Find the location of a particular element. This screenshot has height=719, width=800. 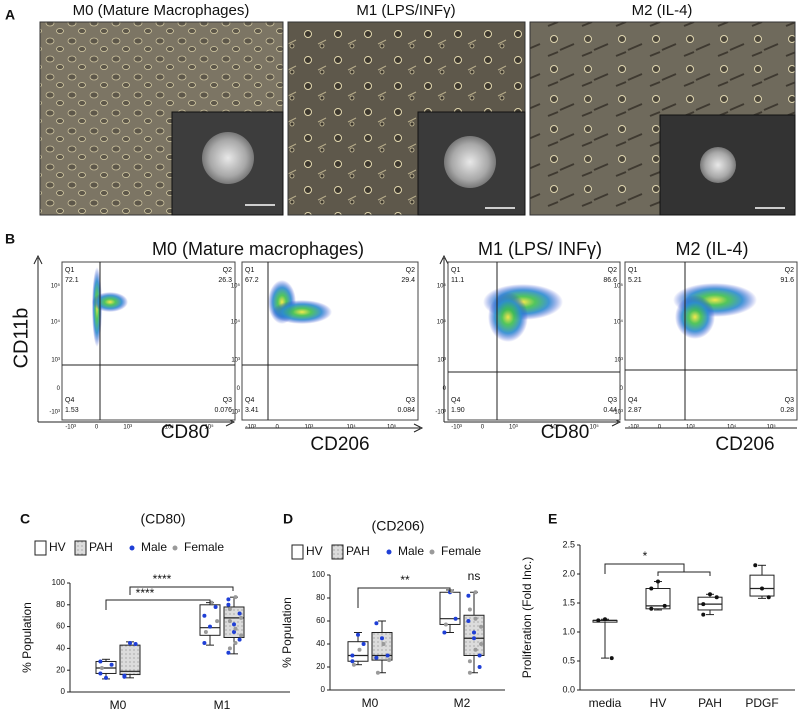

quadrant-name: Q3 is located at coordinates (789, 400).